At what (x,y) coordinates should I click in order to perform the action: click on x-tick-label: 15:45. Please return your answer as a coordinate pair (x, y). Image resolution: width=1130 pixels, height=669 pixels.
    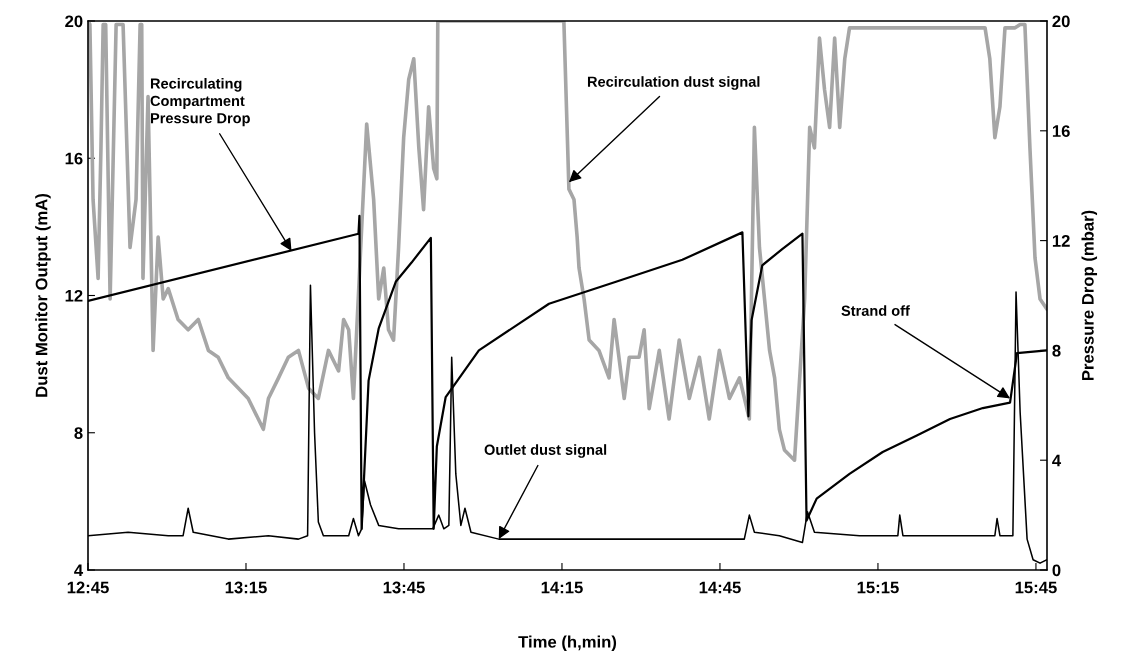
    Looking at the image, I should click on (1036, 587).